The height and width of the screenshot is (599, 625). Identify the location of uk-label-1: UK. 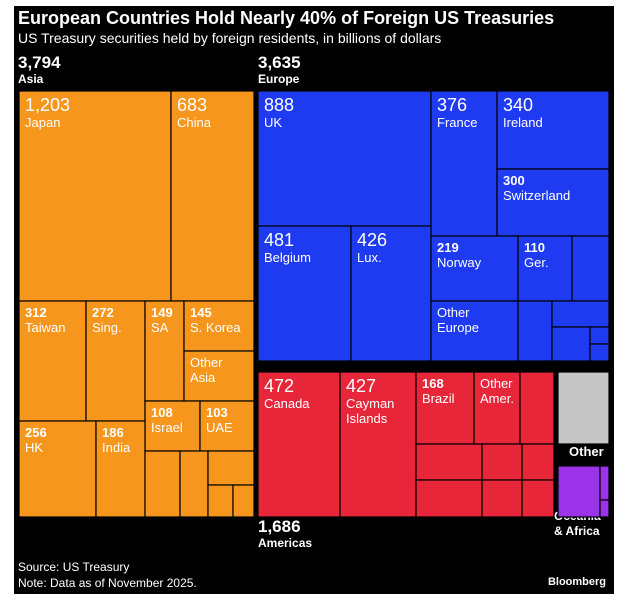
(273, 122).